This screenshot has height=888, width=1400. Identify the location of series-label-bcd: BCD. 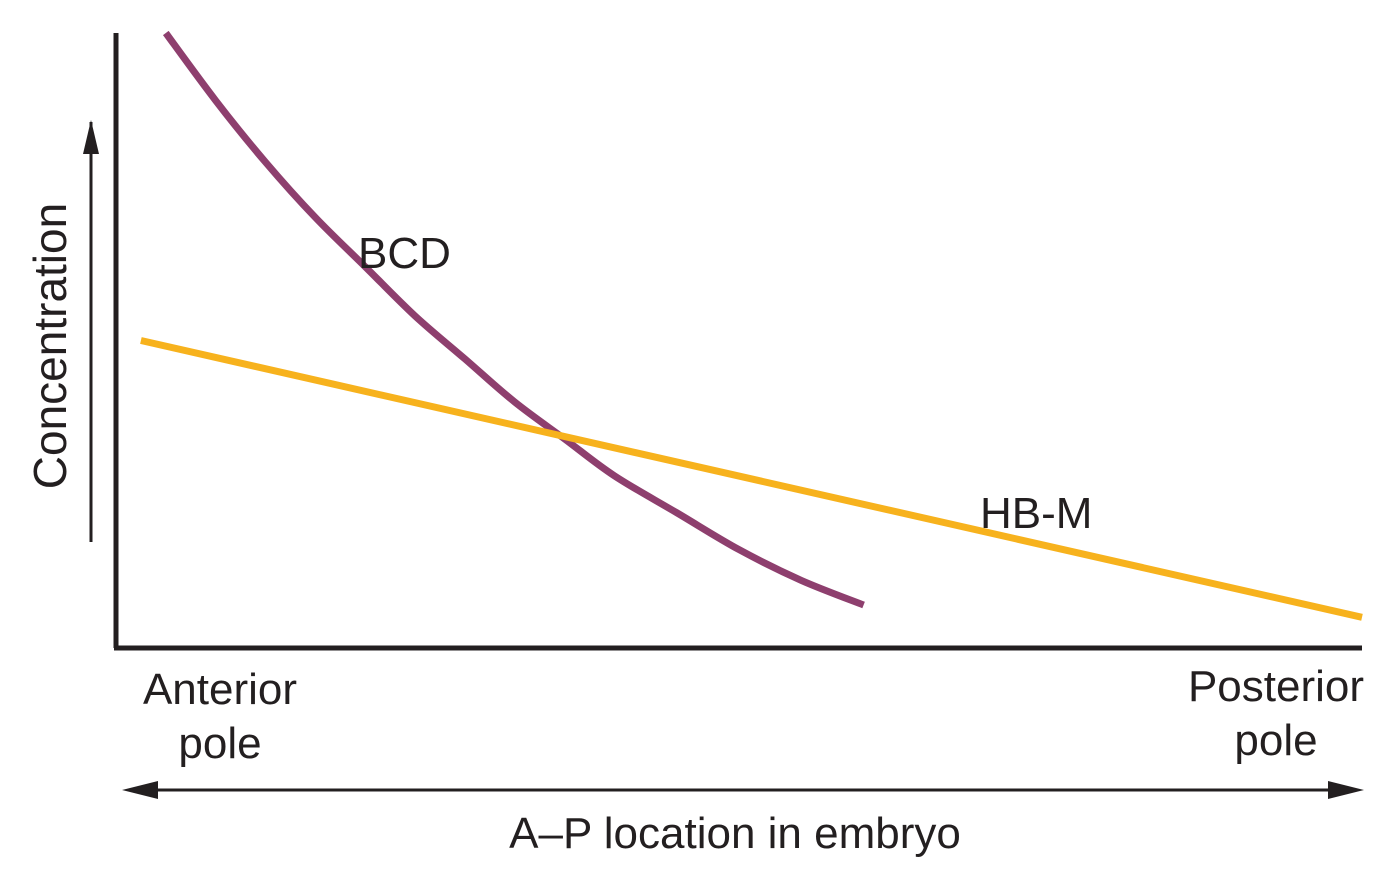
(404, 253).